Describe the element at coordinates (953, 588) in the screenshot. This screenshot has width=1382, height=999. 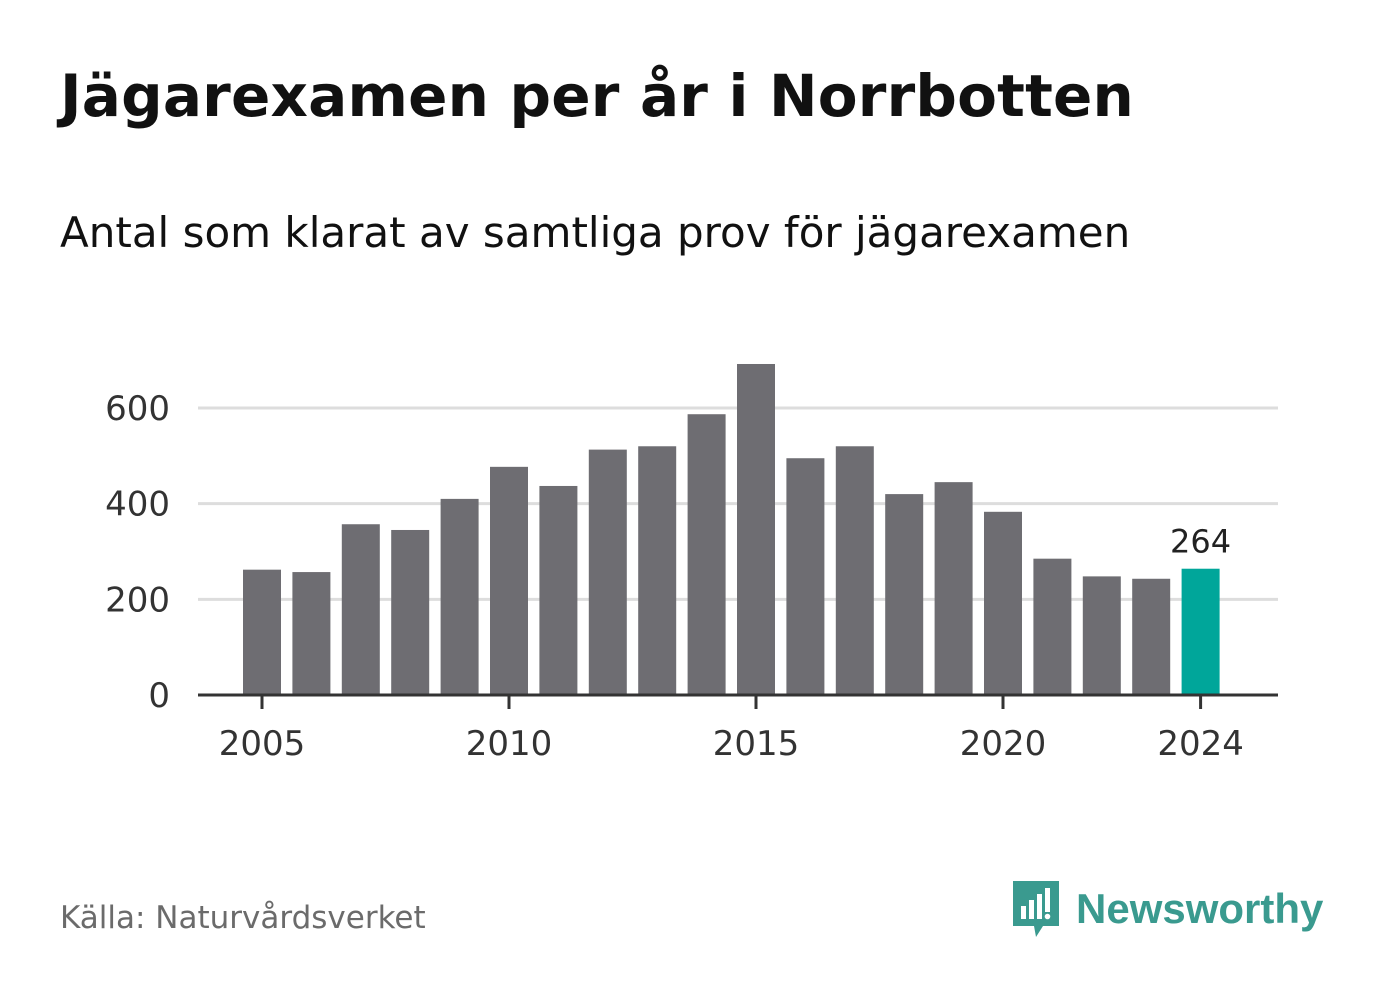
I see `bar-2019` at that location.